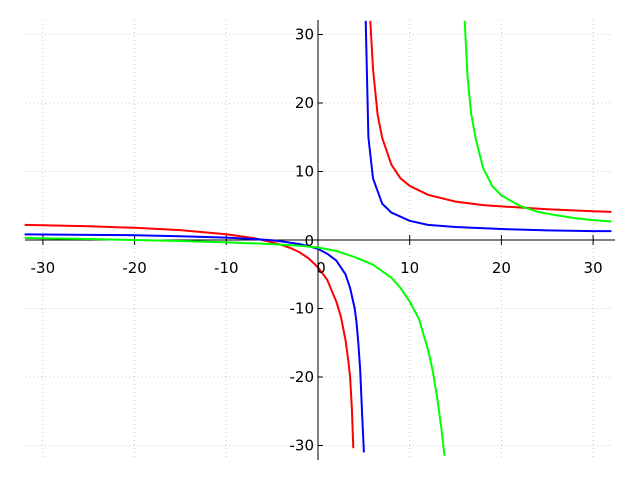 The height and width of the screenshot is (480, 640). What do you see at coordinates (409, 268) in the screenshot?
I see `x-tick-label-4: 10` at bounding box center [409, 268].